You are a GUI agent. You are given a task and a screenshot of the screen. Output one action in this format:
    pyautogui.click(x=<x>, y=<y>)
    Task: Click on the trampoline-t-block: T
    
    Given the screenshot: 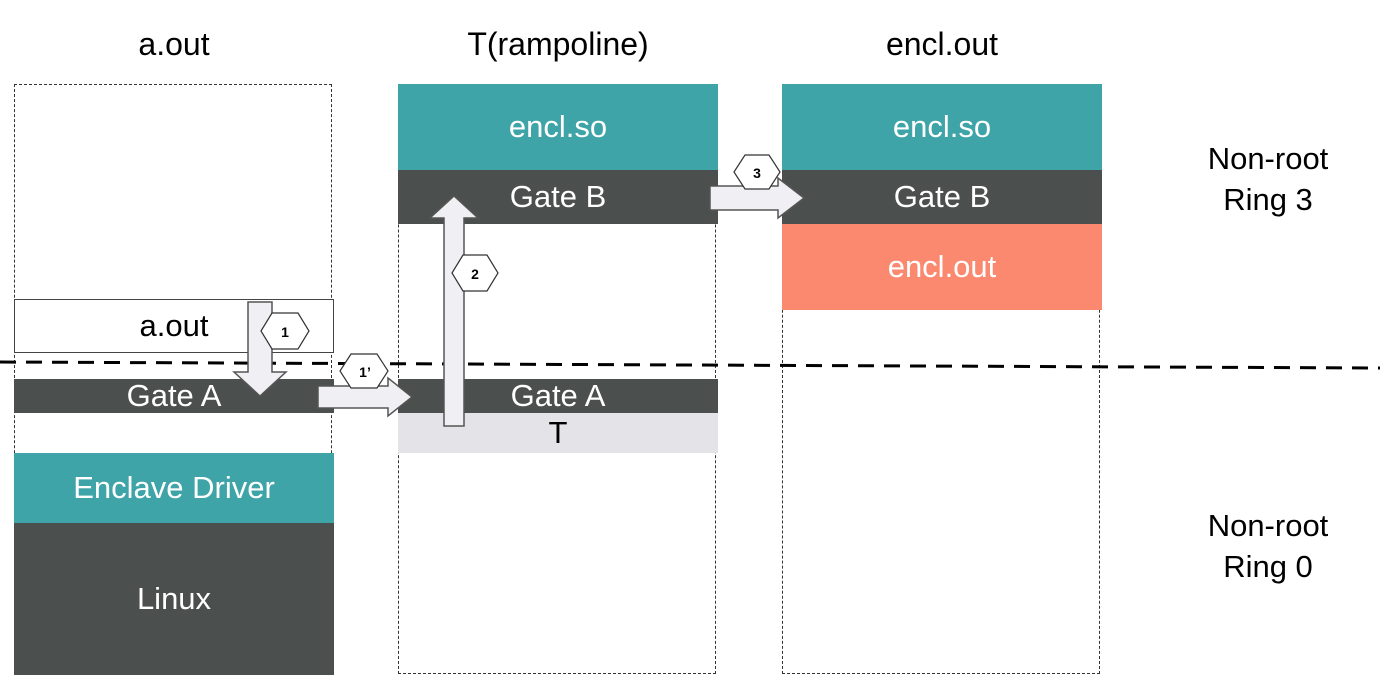 What is the action you would take?
    pyautogui.click(x=558, y=433)
    